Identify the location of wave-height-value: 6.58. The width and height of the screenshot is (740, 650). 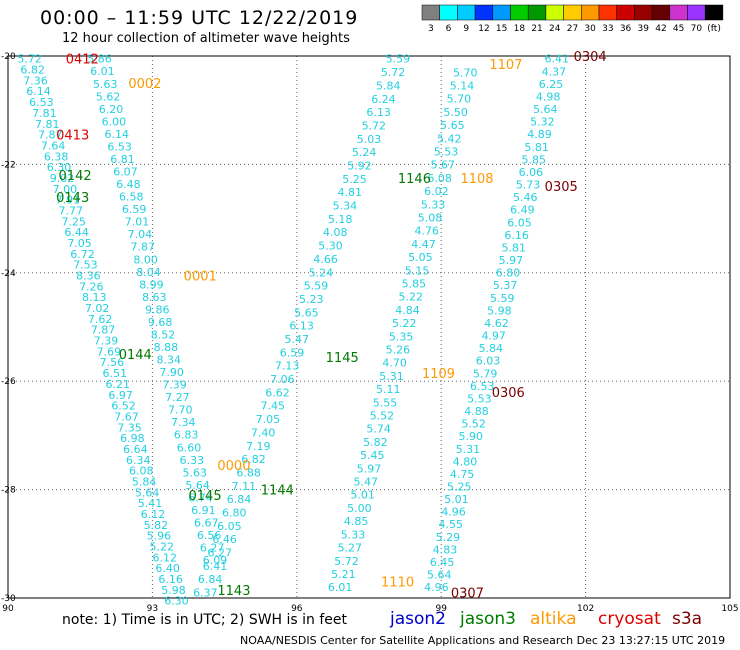
(131, 197).